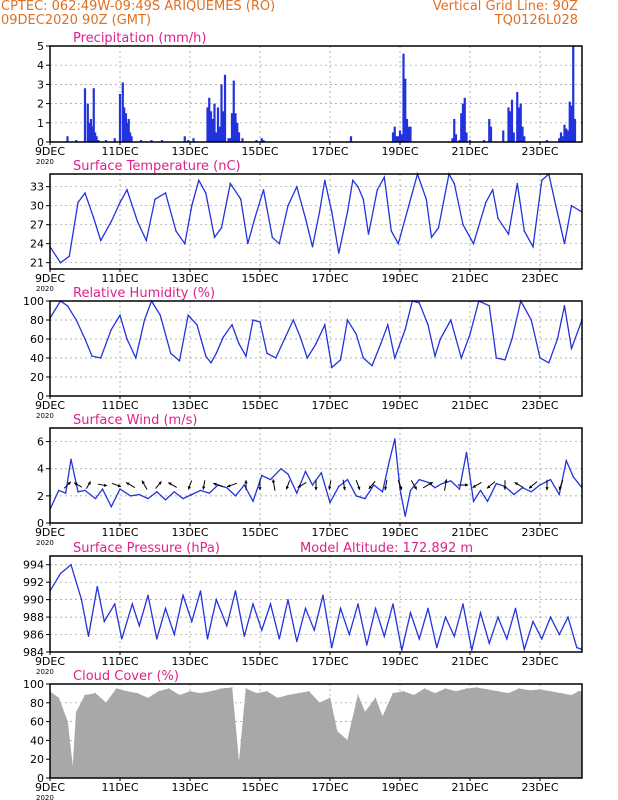 This screenshot has width=618, height=800. Describe the element at coordinates (399, 532) in the screenshot. I see `x-tick-label: 19DEC` at that location.